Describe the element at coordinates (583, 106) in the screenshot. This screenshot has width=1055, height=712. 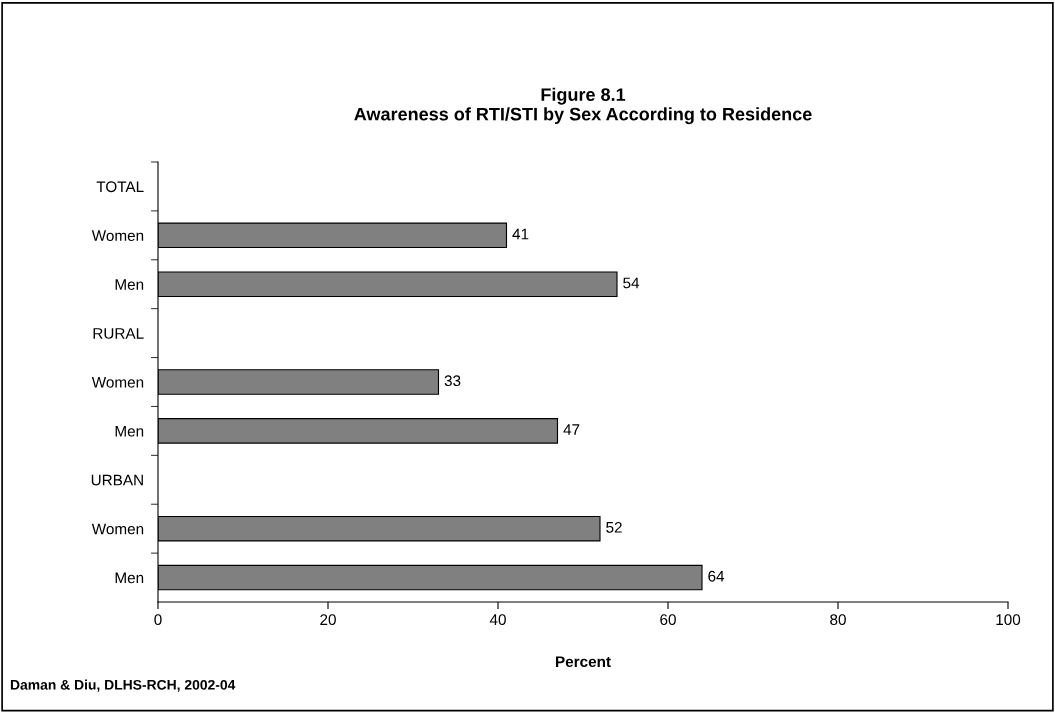
I see `chart-title: Figure 8.1 Awareness of RTI/STI by Sex According to Residence` at that location.